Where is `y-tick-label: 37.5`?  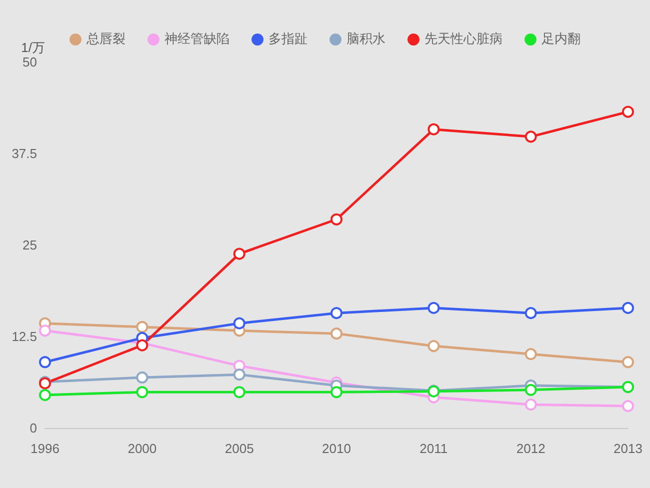 y-tick-label: 37.5 is located at coordinates (24, 153).